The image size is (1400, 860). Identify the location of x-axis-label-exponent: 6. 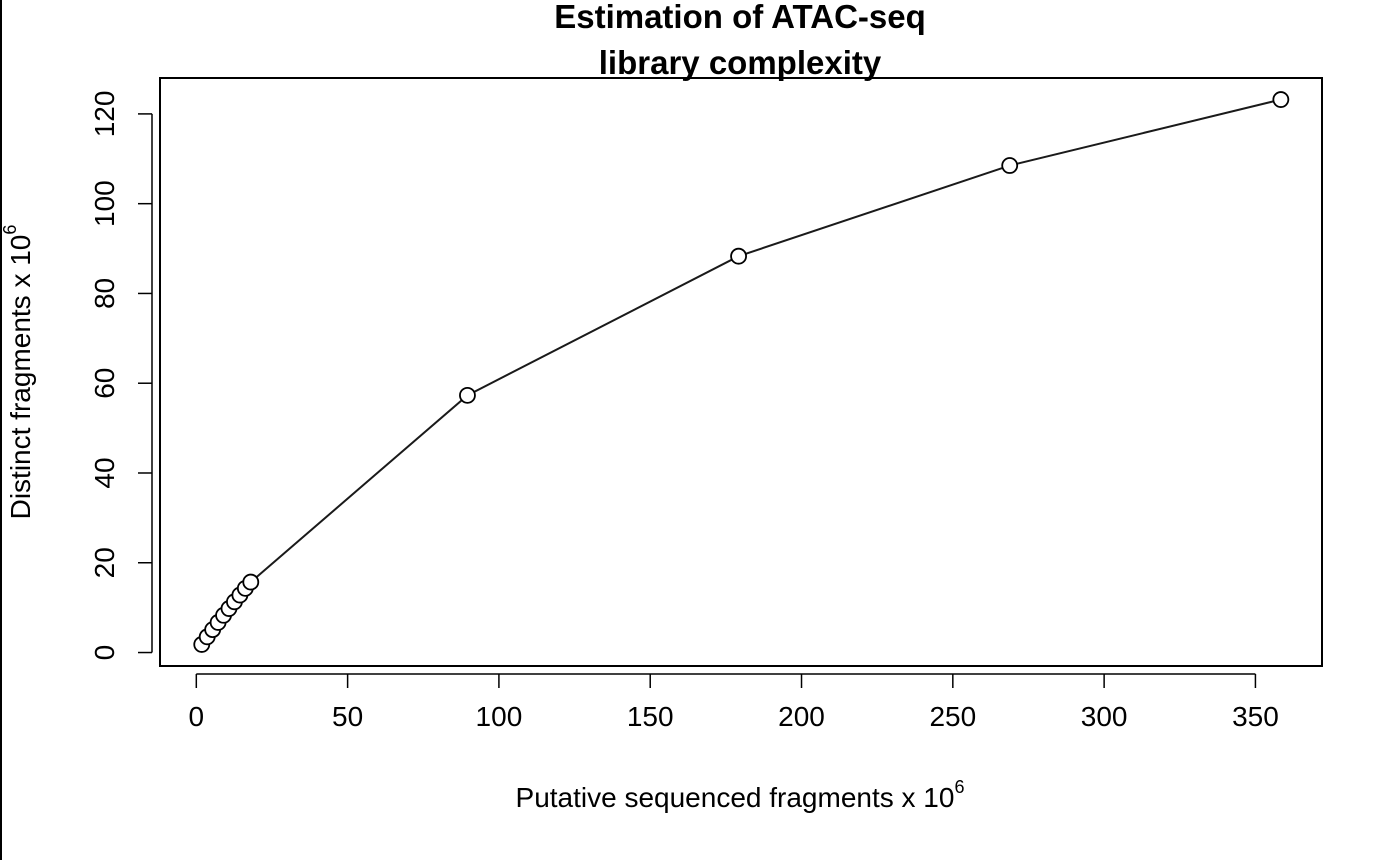
(959, 787).